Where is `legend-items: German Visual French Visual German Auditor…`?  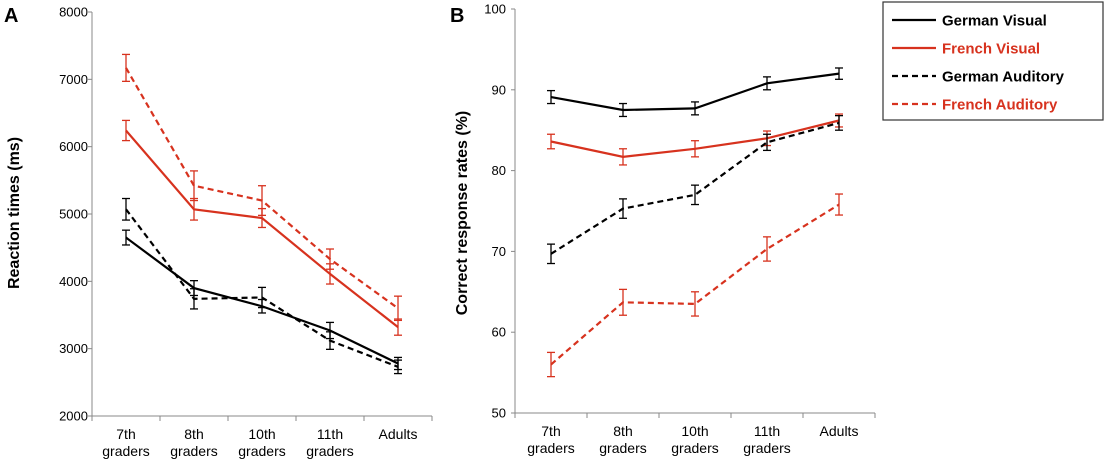
legend-items: German Visual French Visual German Auditor… is located at coordinates (978, 63).